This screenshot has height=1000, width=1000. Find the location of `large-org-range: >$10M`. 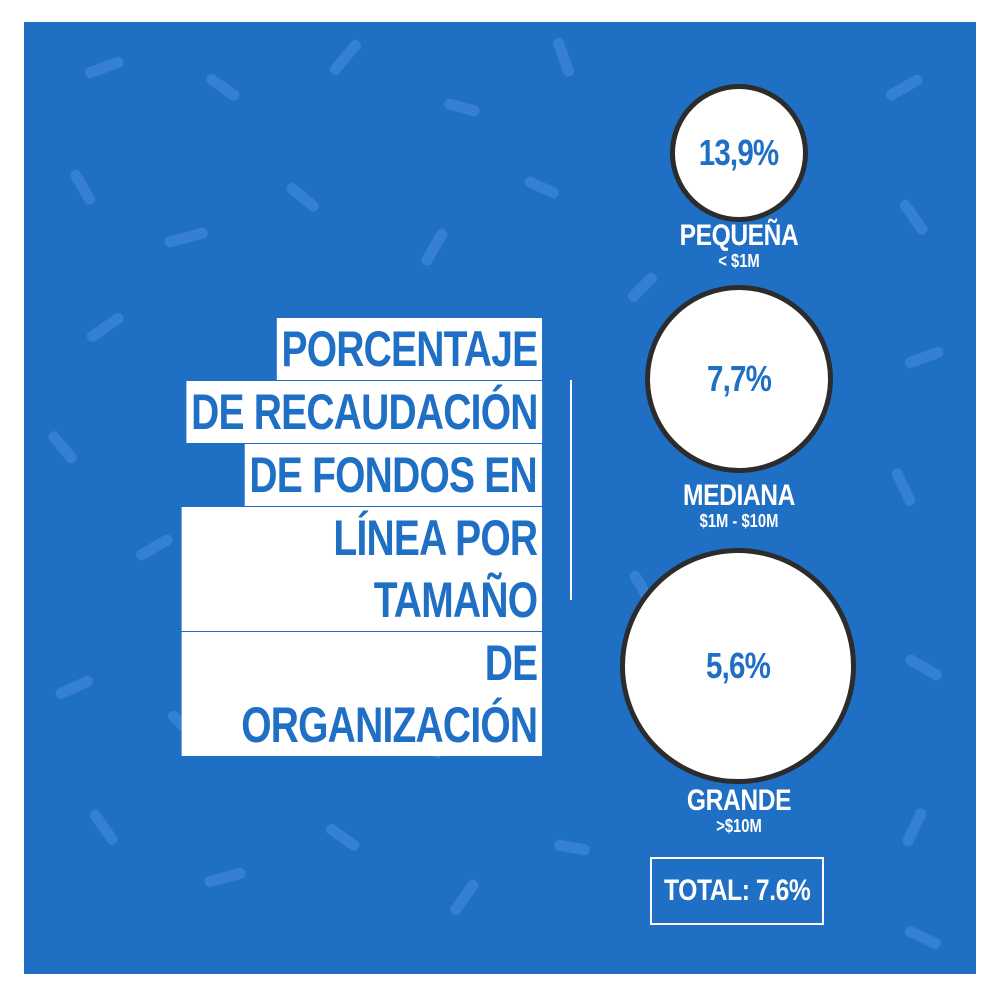

large-org-range: >$10M is located at coordinates (739, 826).